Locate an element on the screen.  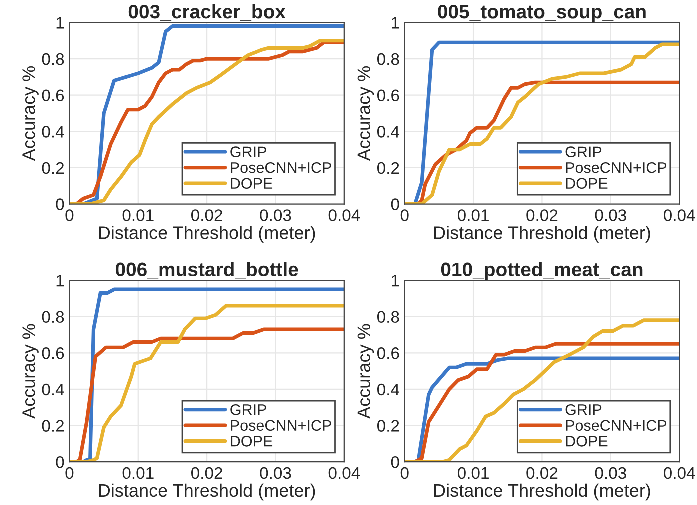
chart-title: 010_potted_meat_can is located at coordinates (542, 271).